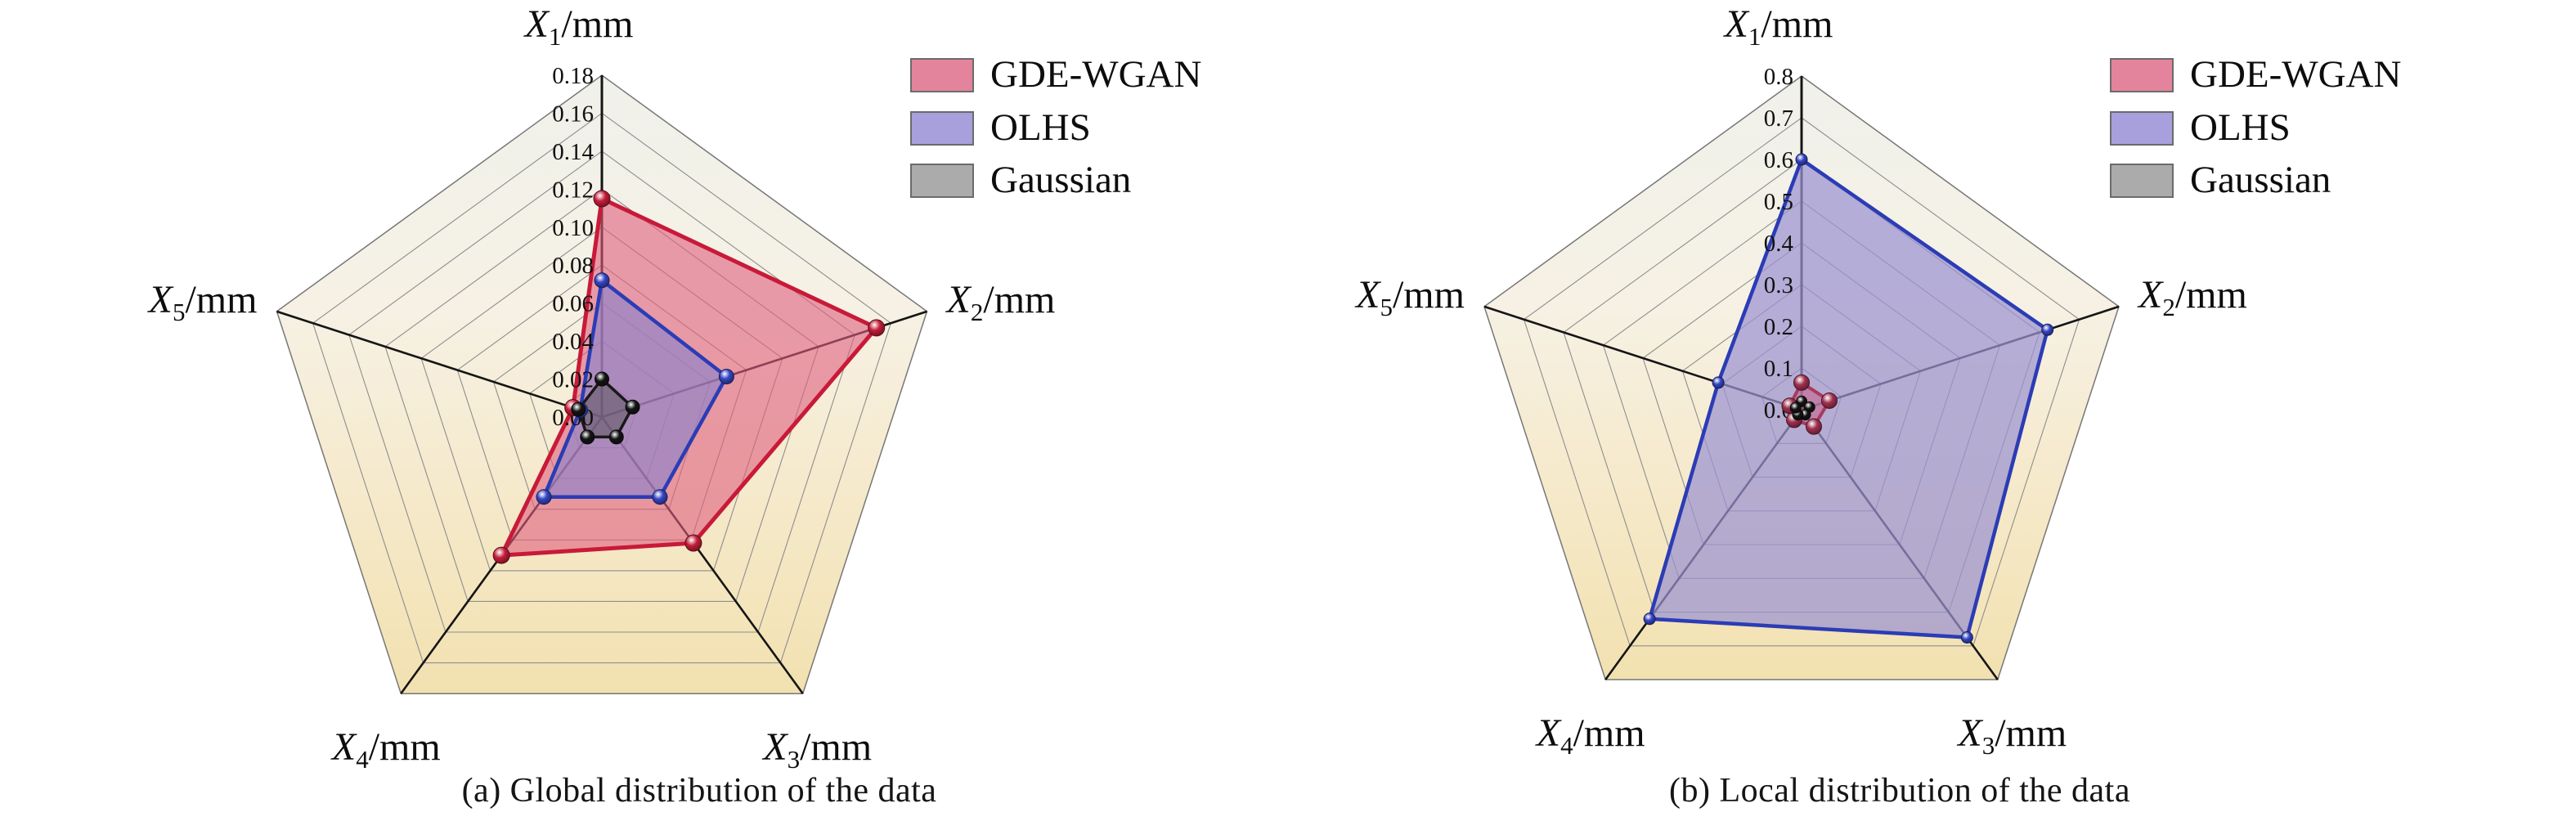  Describe the element at coordinates (386, 749) in the screenshot. I see `axis-label-x4-a: X4/mm` at that location.